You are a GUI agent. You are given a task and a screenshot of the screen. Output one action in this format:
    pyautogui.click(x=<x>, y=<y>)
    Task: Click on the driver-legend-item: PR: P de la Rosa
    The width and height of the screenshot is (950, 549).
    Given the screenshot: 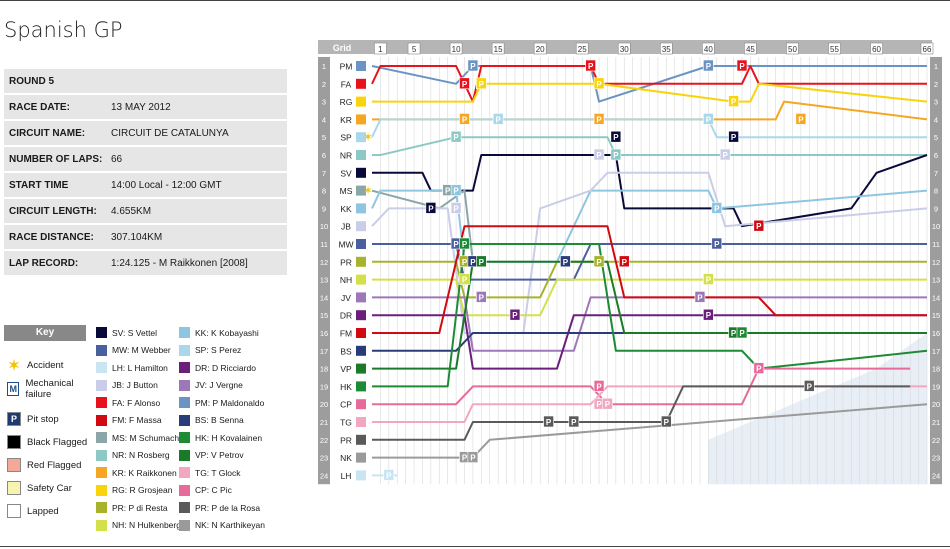 What is the action you would take?
    pyautogui.click(x=219, y=507)
    